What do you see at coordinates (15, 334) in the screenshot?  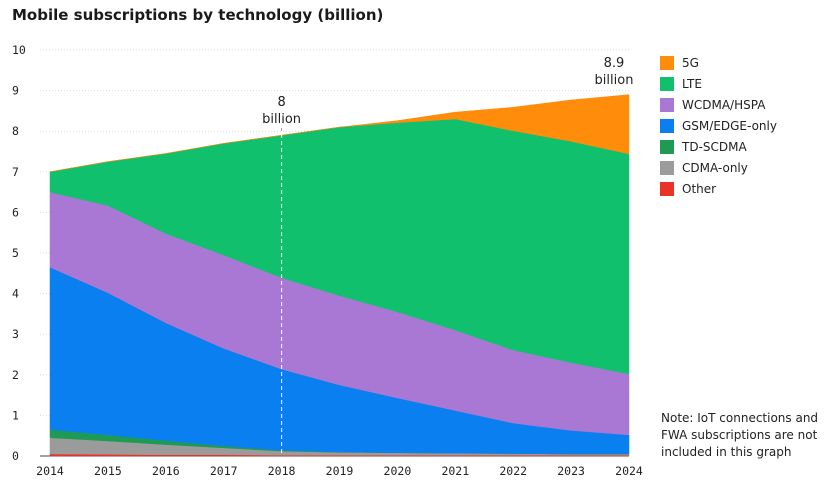 I see `y-tick-label: 3` at bounding box center [15, 334].